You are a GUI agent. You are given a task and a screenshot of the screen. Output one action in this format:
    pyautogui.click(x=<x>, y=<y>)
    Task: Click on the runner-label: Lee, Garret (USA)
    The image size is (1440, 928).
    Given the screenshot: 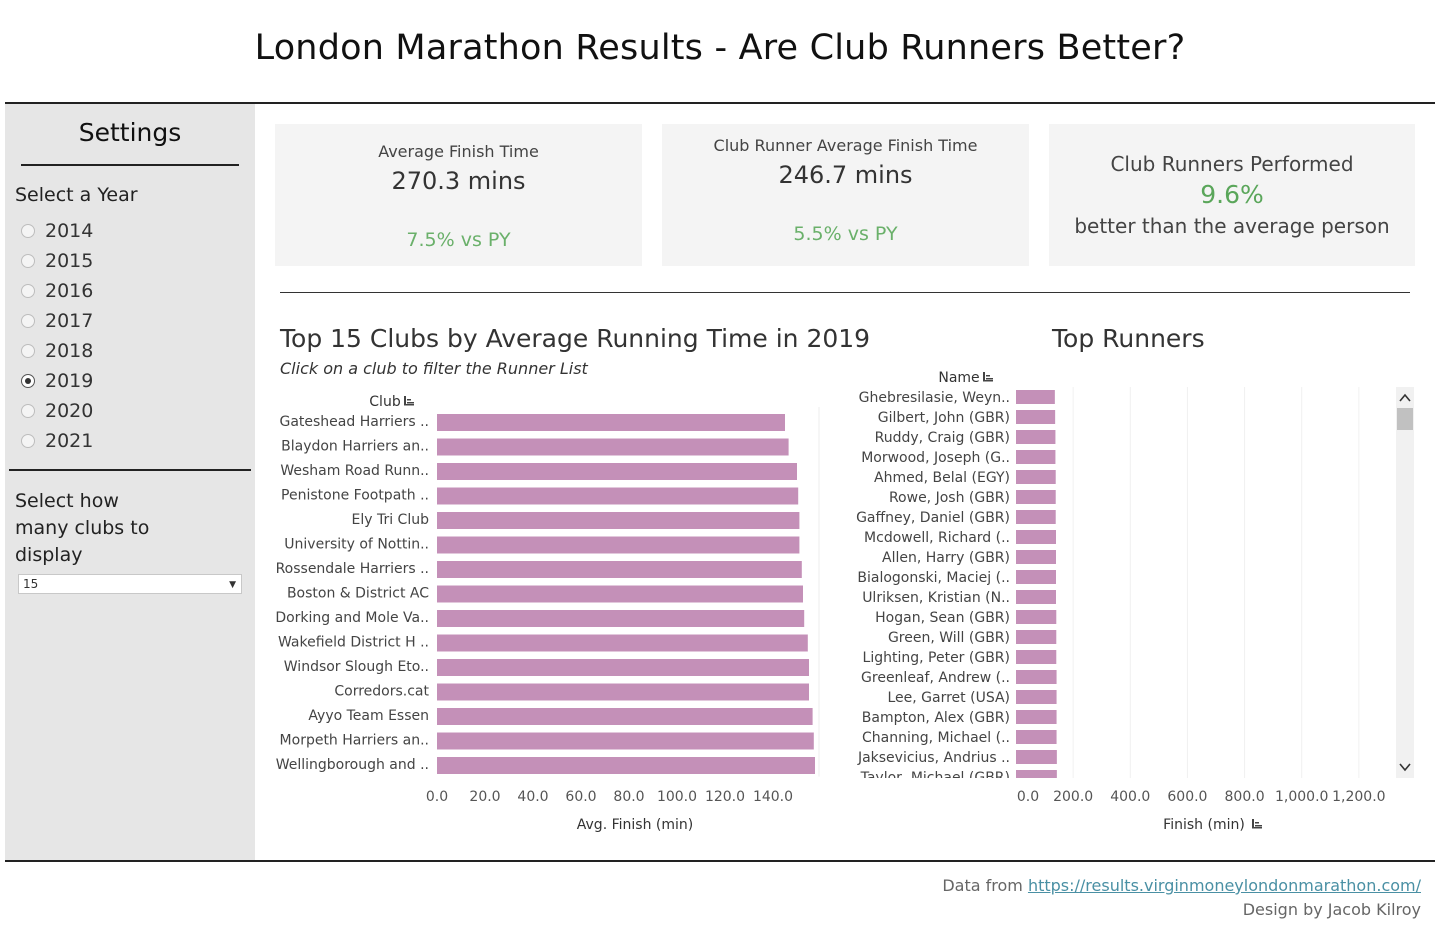 What is the action you would take?
    pyautogui.click(x=948, y=698)
    